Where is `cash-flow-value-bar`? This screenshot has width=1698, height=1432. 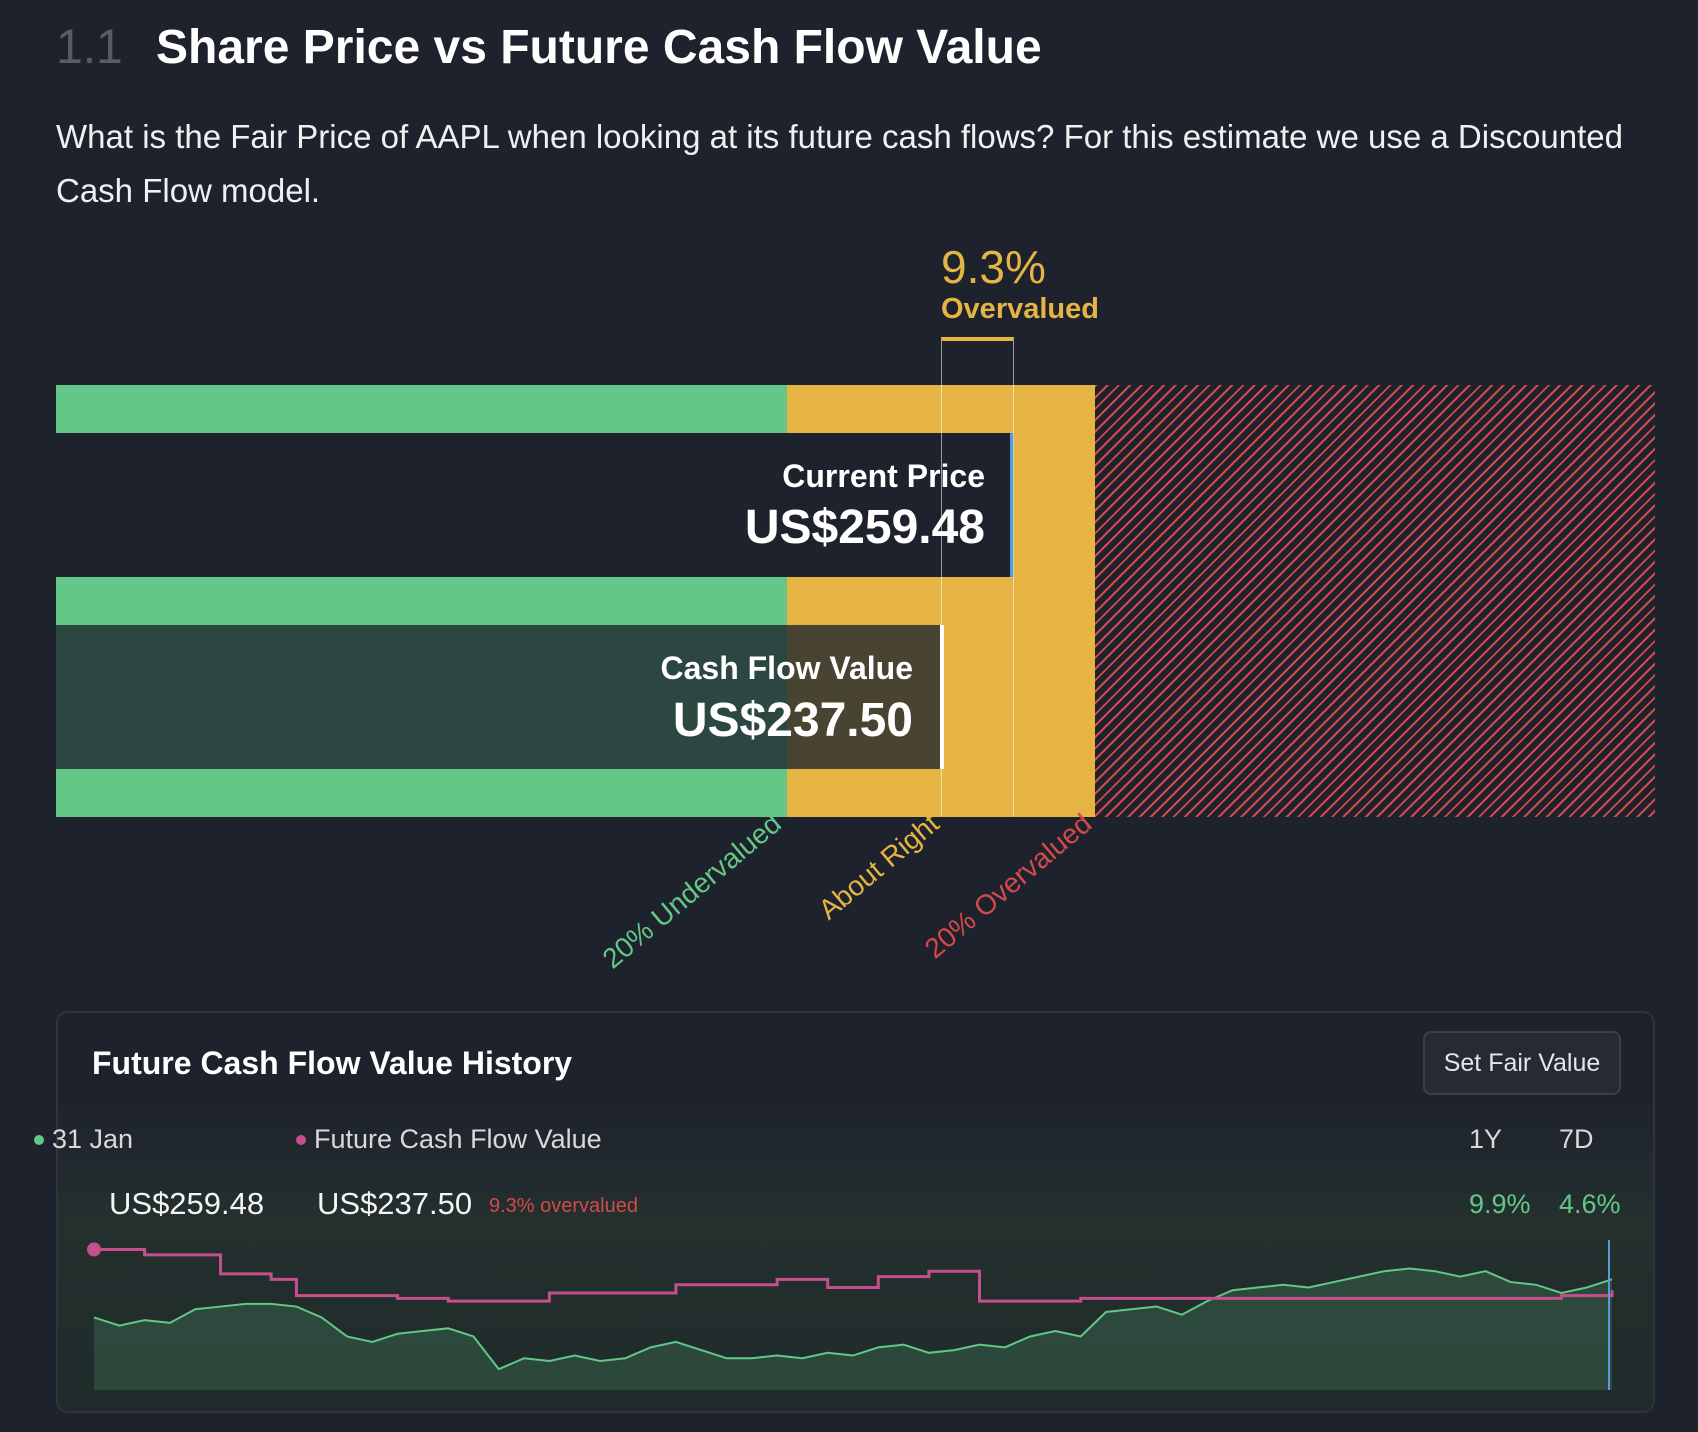
cash-flow-value-bar is located at coordinates (499, 697).